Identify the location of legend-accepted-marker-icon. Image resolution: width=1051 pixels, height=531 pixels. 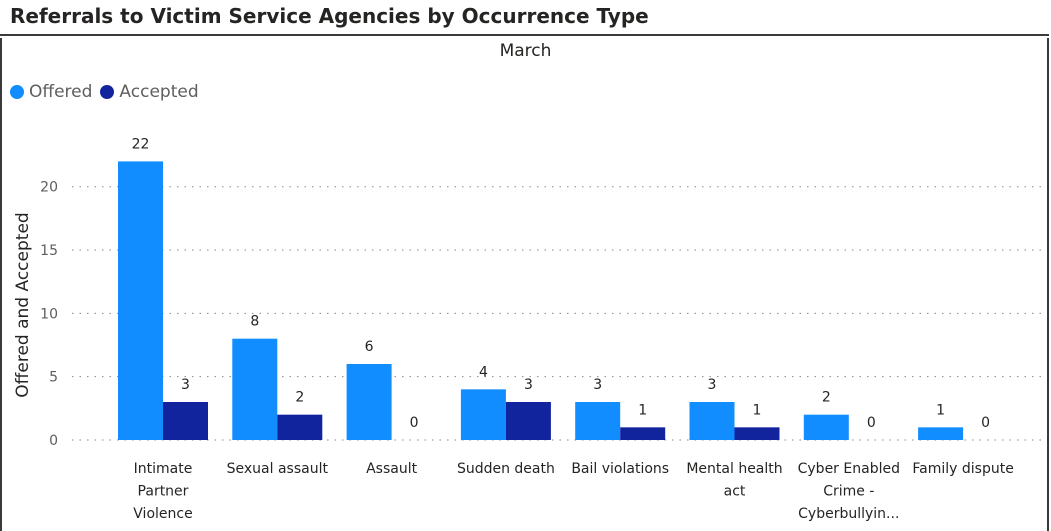
(107, 92).